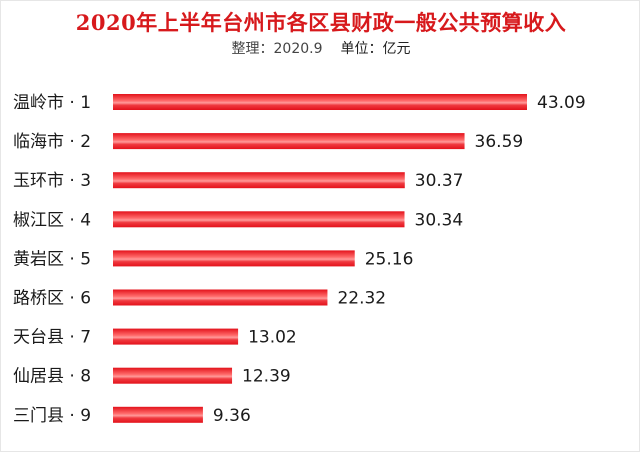 The height and width of the screenshot is (453, 640). I want to click on category-label: 仙居县 · 8, so click(52, 377).